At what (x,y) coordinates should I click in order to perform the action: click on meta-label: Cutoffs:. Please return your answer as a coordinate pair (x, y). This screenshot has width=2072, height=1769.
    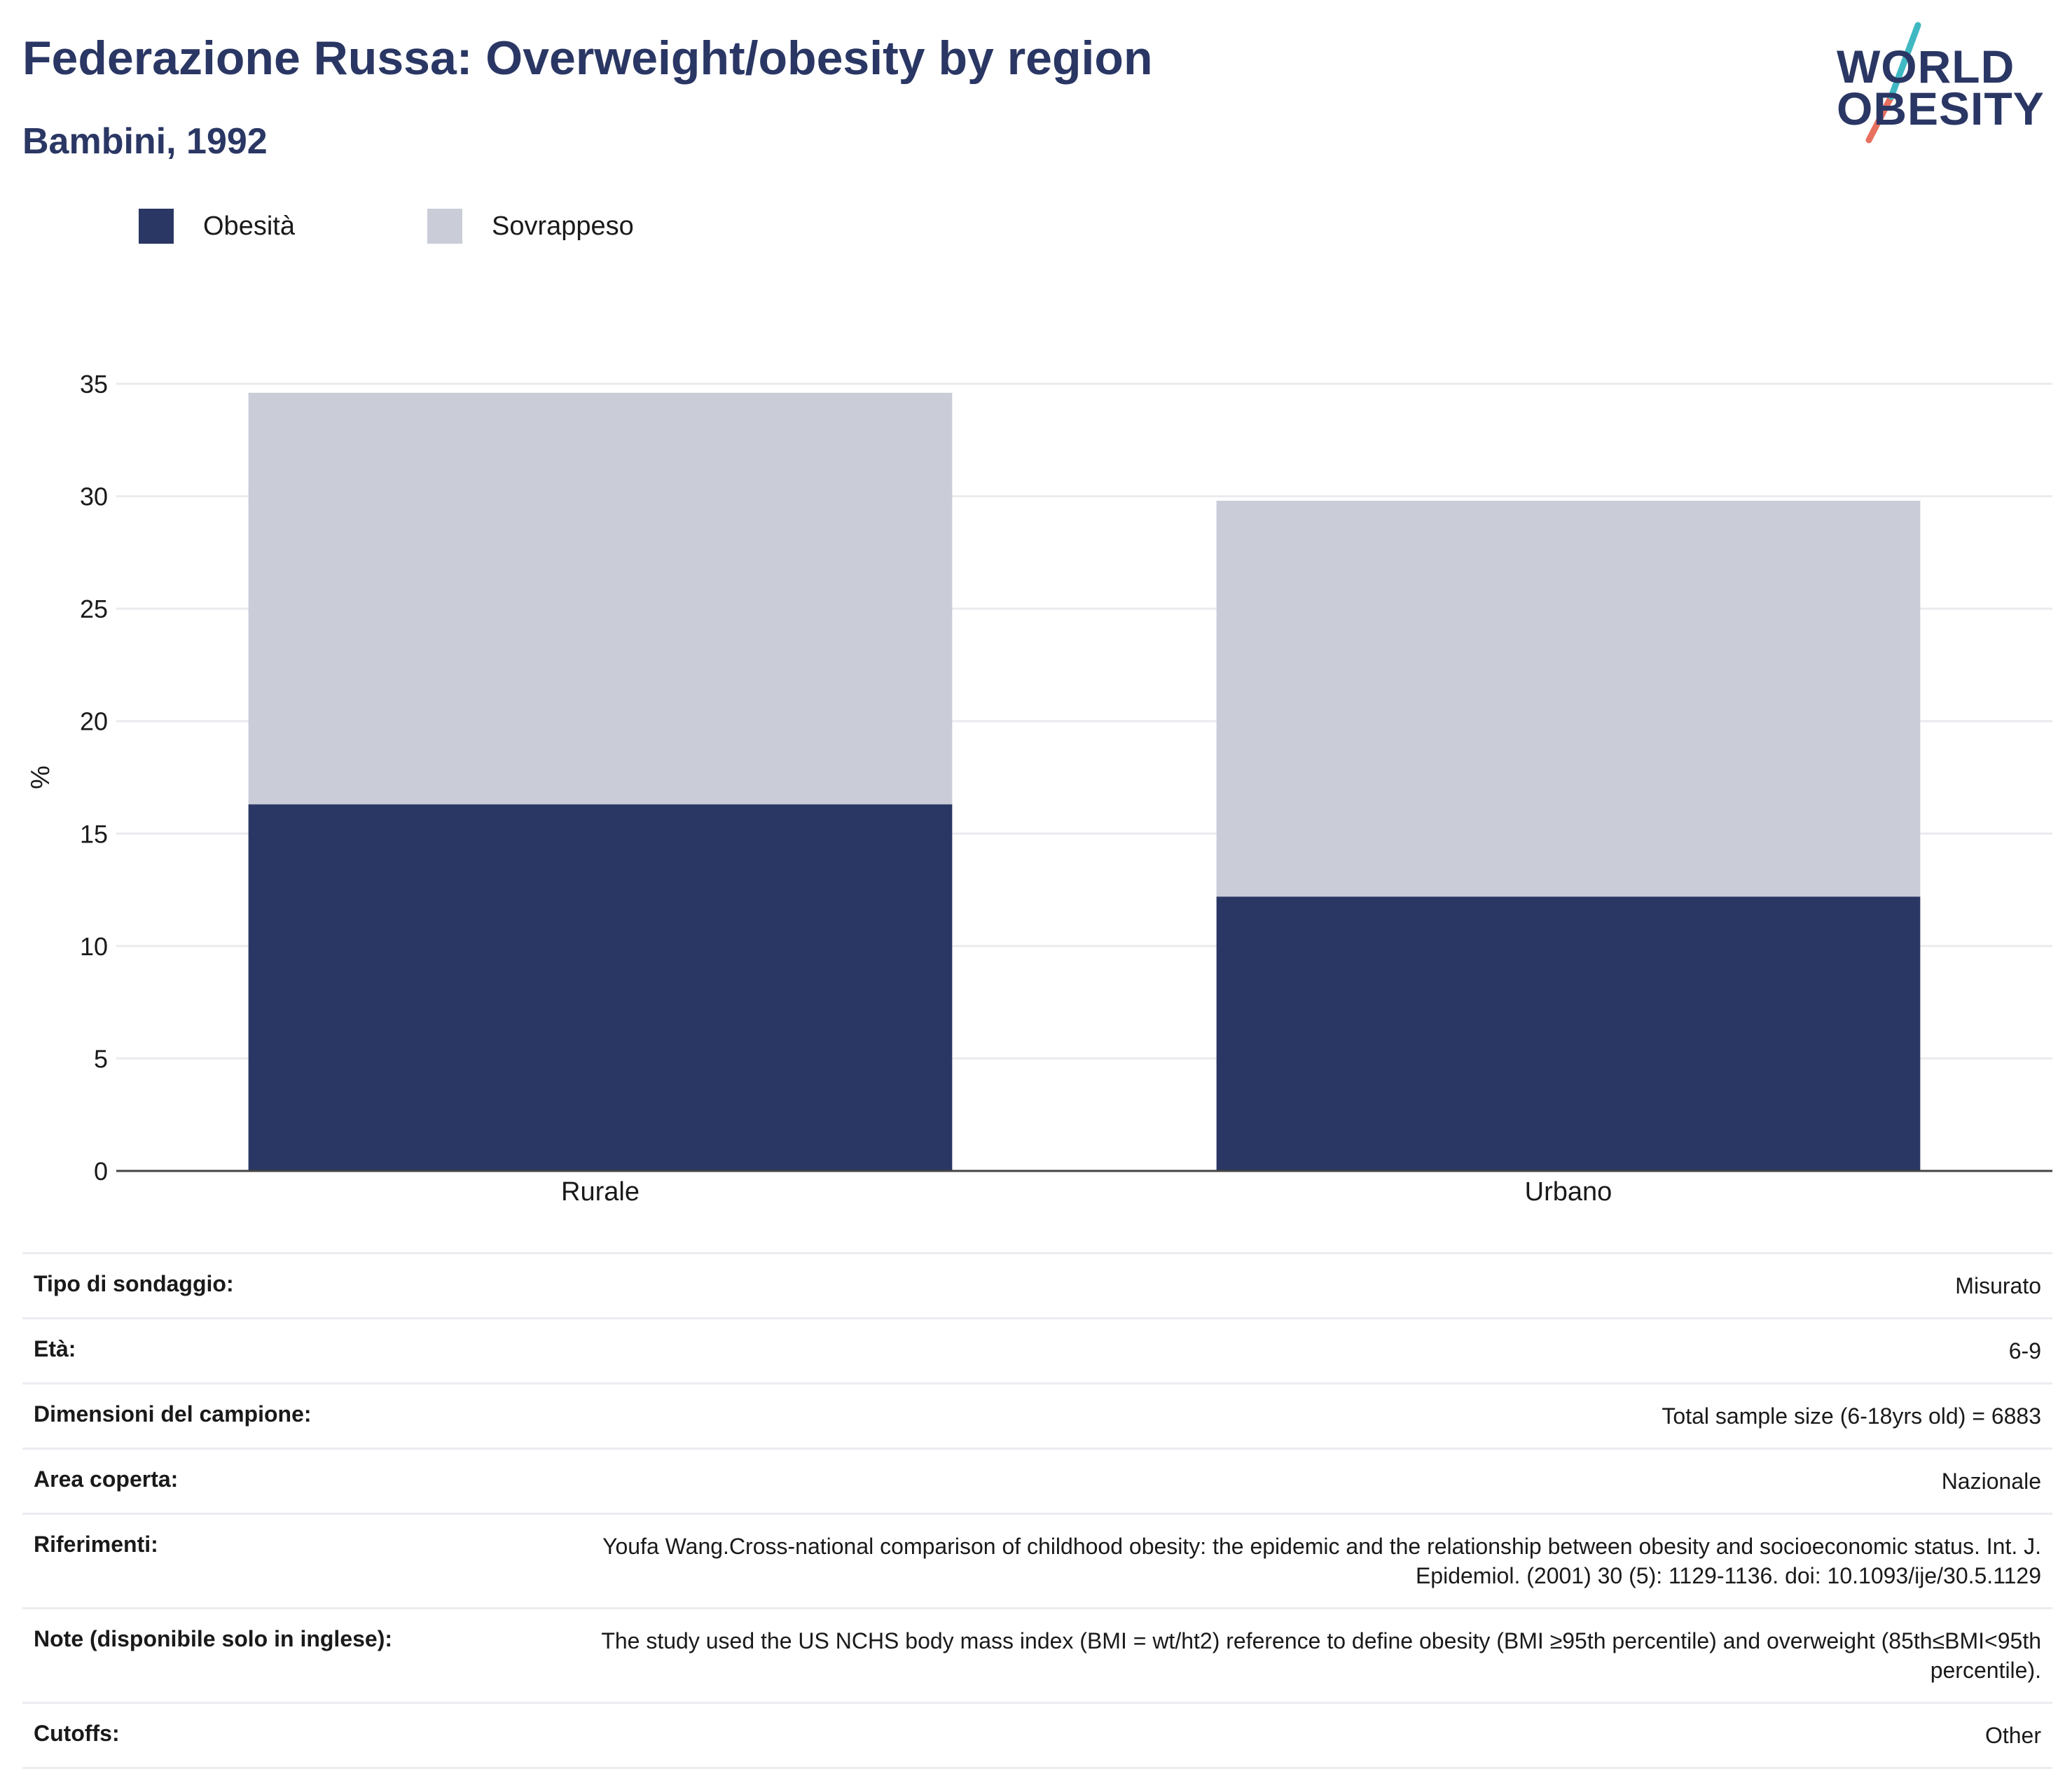
    Looking at the image, I should click on (77, 1734).